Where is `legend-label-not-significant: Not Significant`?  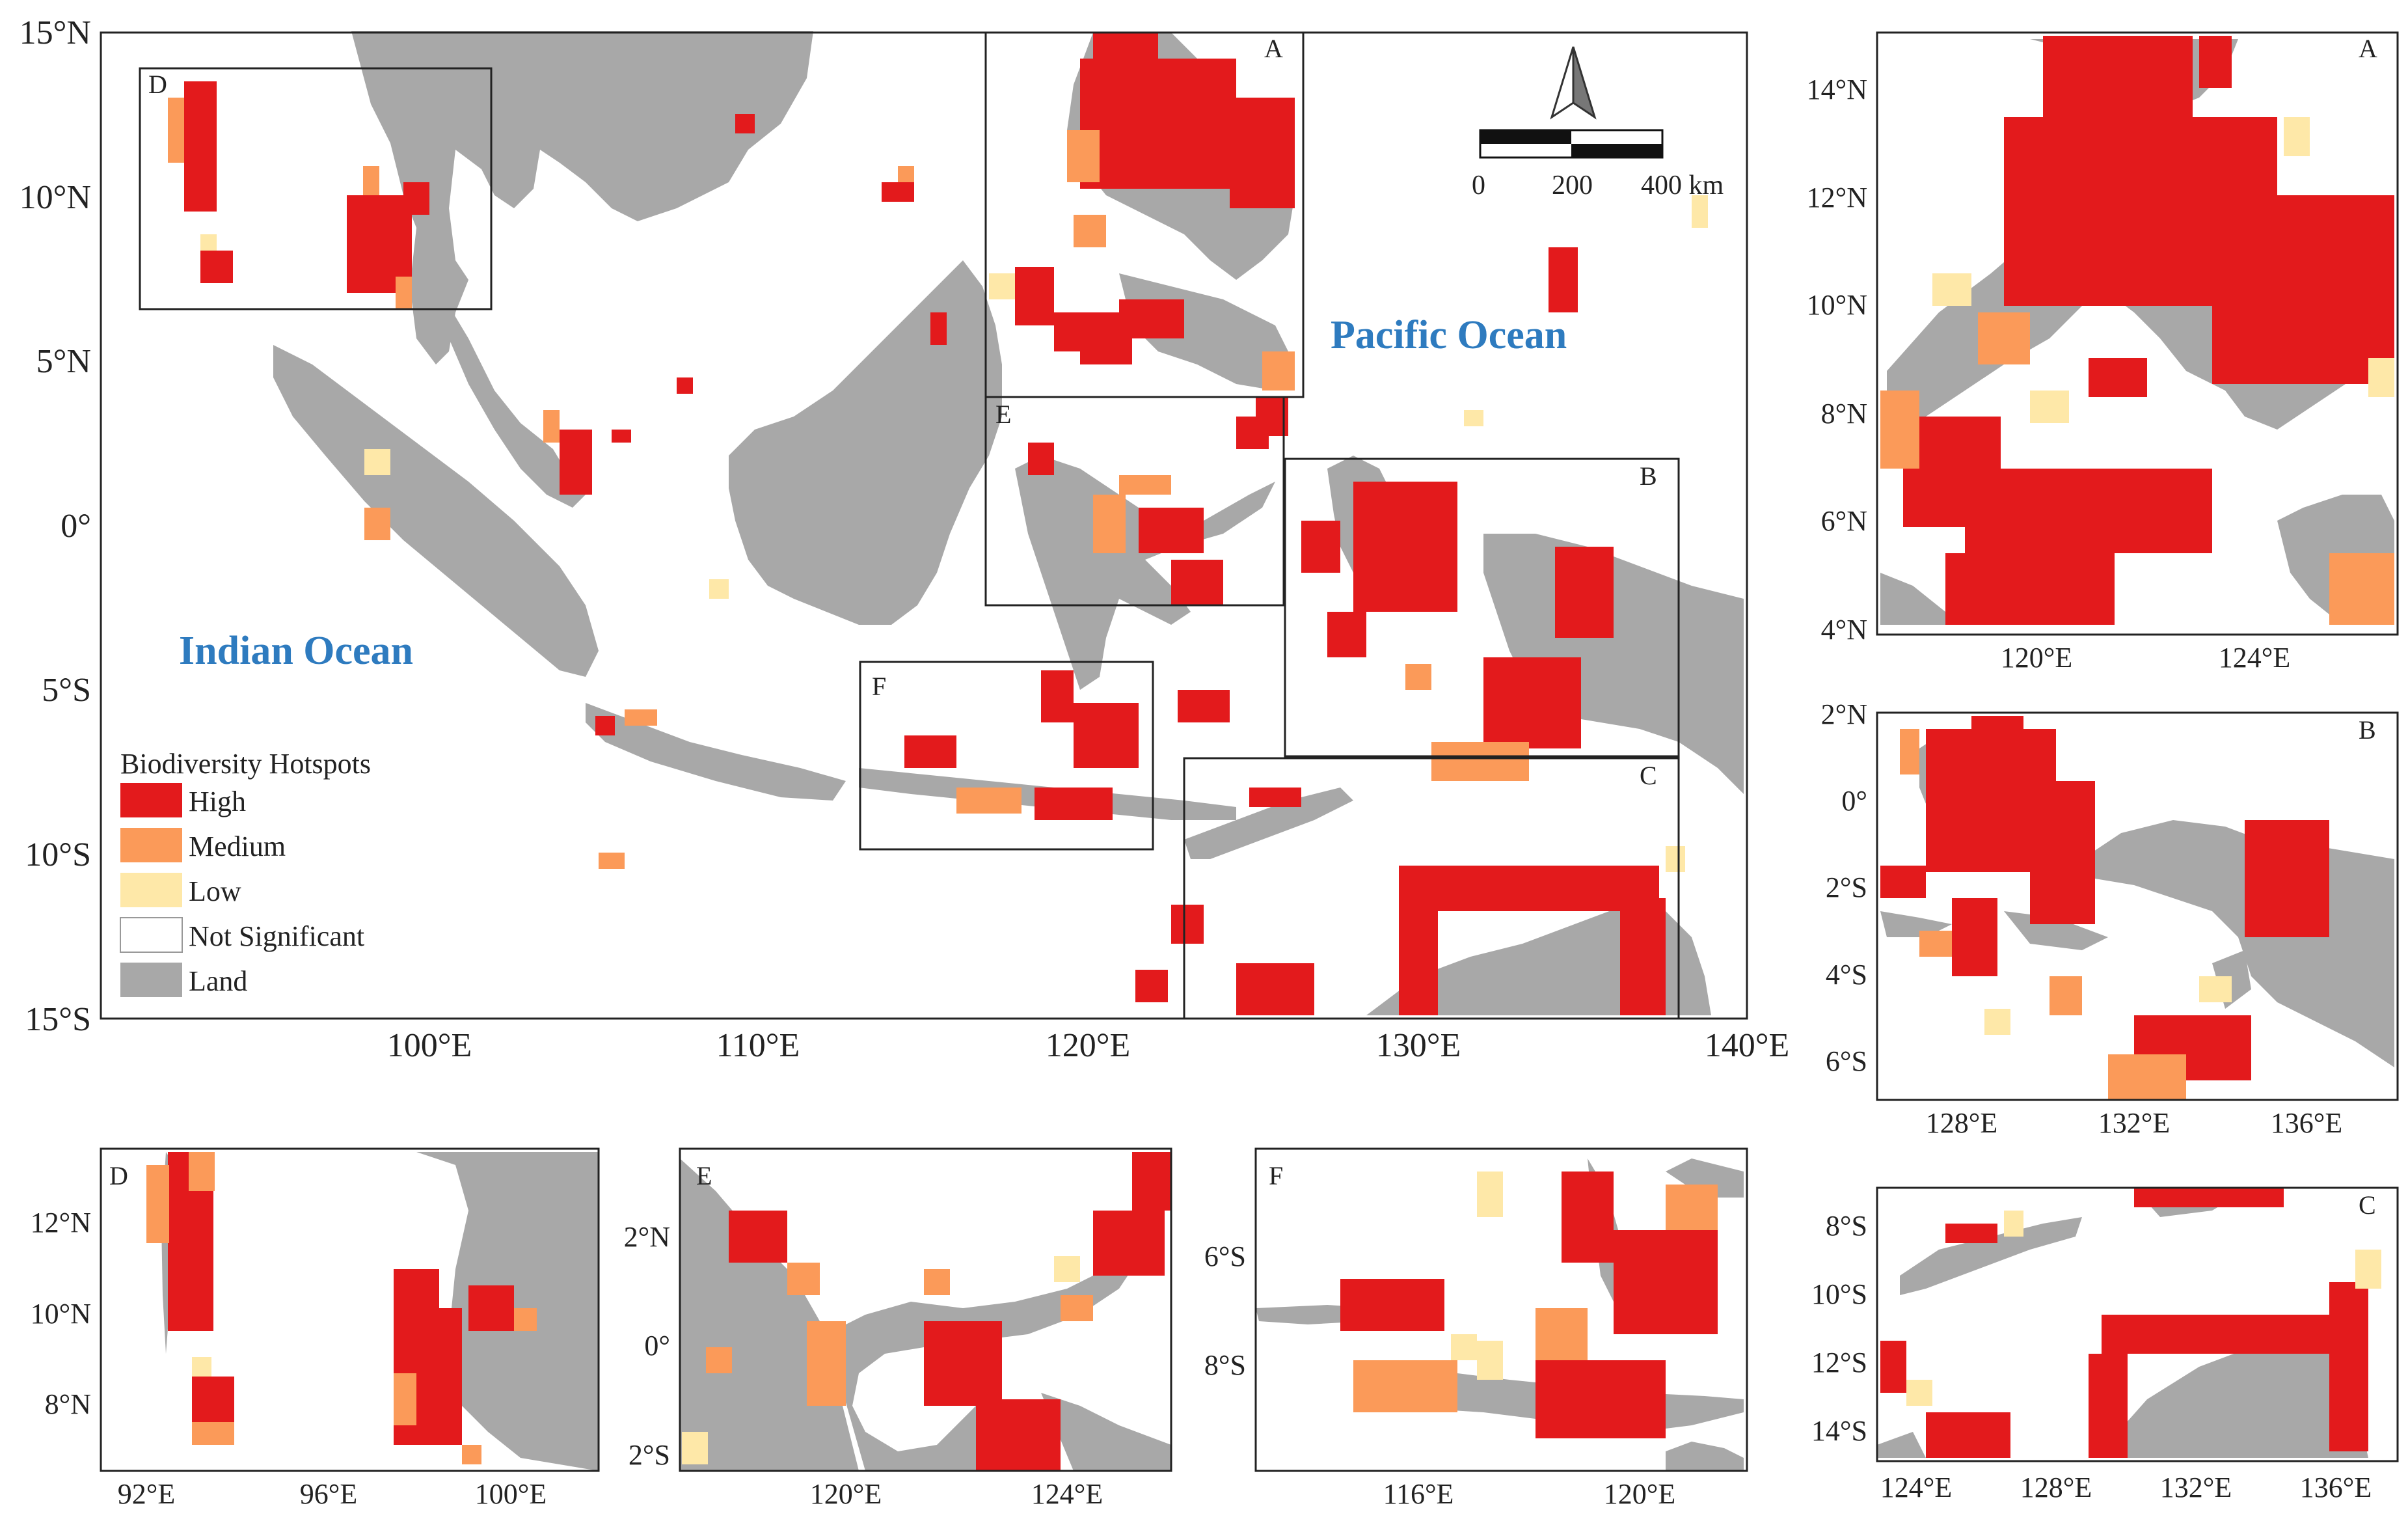
legend-label-not-significant: Not Significant is located at coordinates (276, 936).